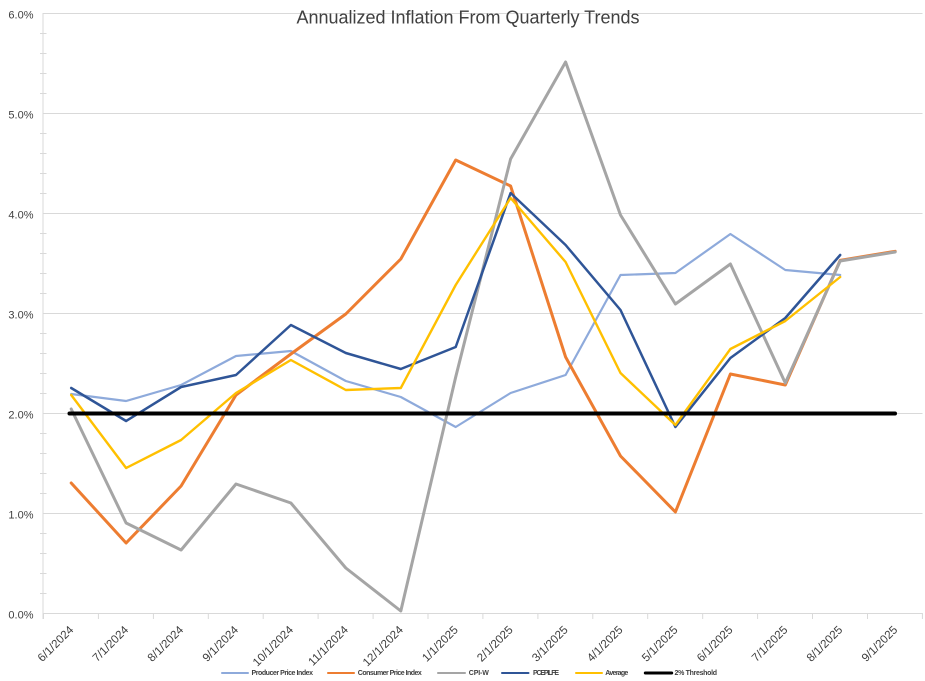  What do you see at coordinates (546, 673) in the screenshot?
I see `svg-text: PCEPILFE` at bounding box center [546, 673].